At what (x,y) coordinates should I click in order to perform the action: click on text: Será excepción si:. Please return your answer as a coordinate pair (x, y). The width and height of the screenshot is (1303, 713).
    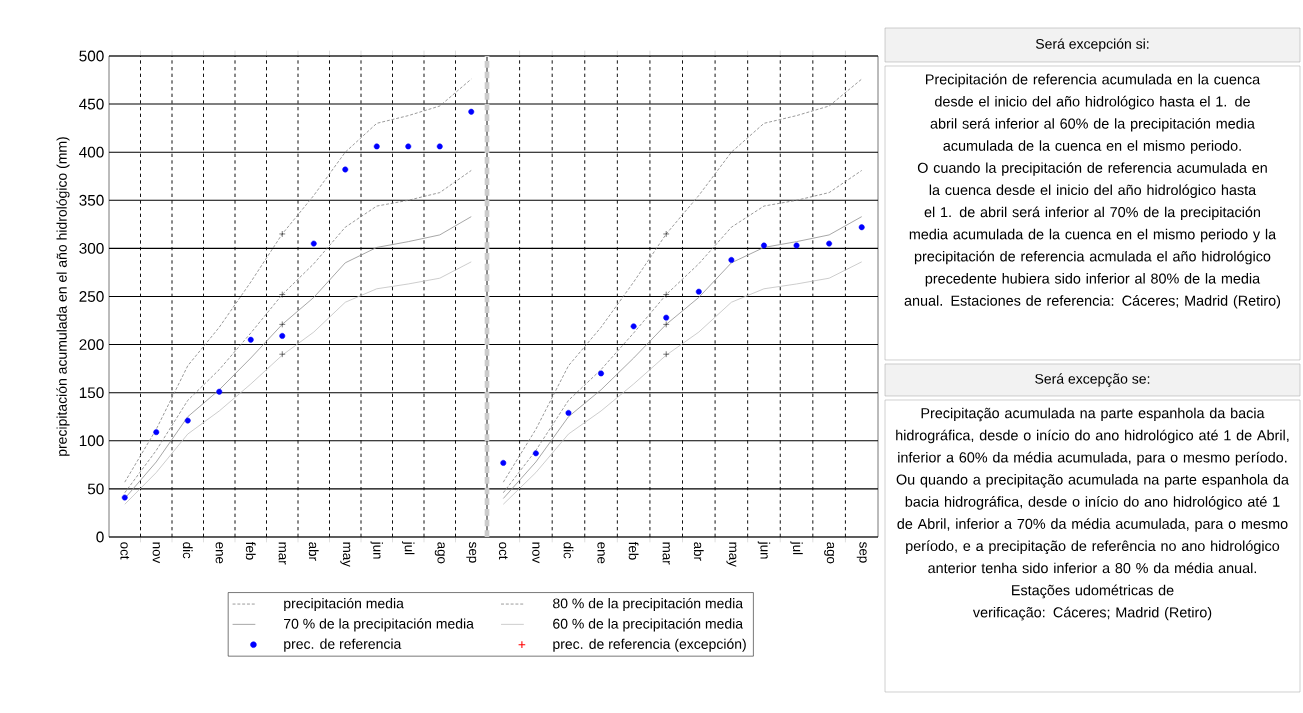
    Looking at the image, I should click on (1092, 45).